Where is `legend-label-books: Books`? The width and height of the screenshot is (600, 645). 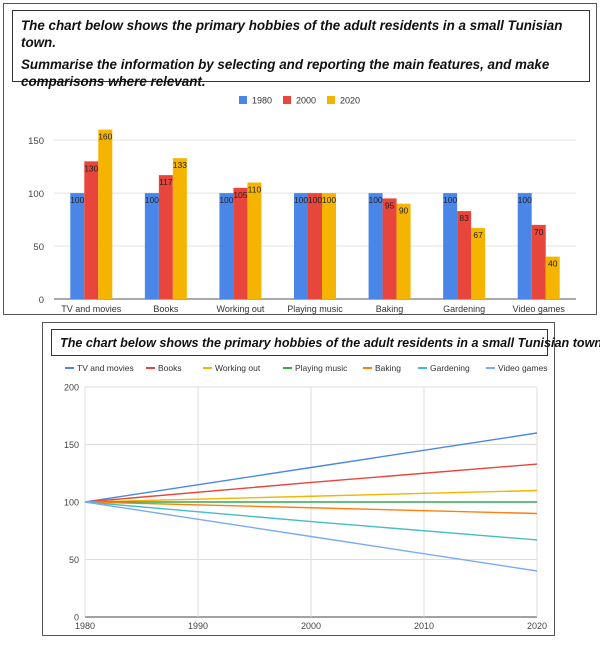
legend-label-books: Books is located at coordinates (170, 368).